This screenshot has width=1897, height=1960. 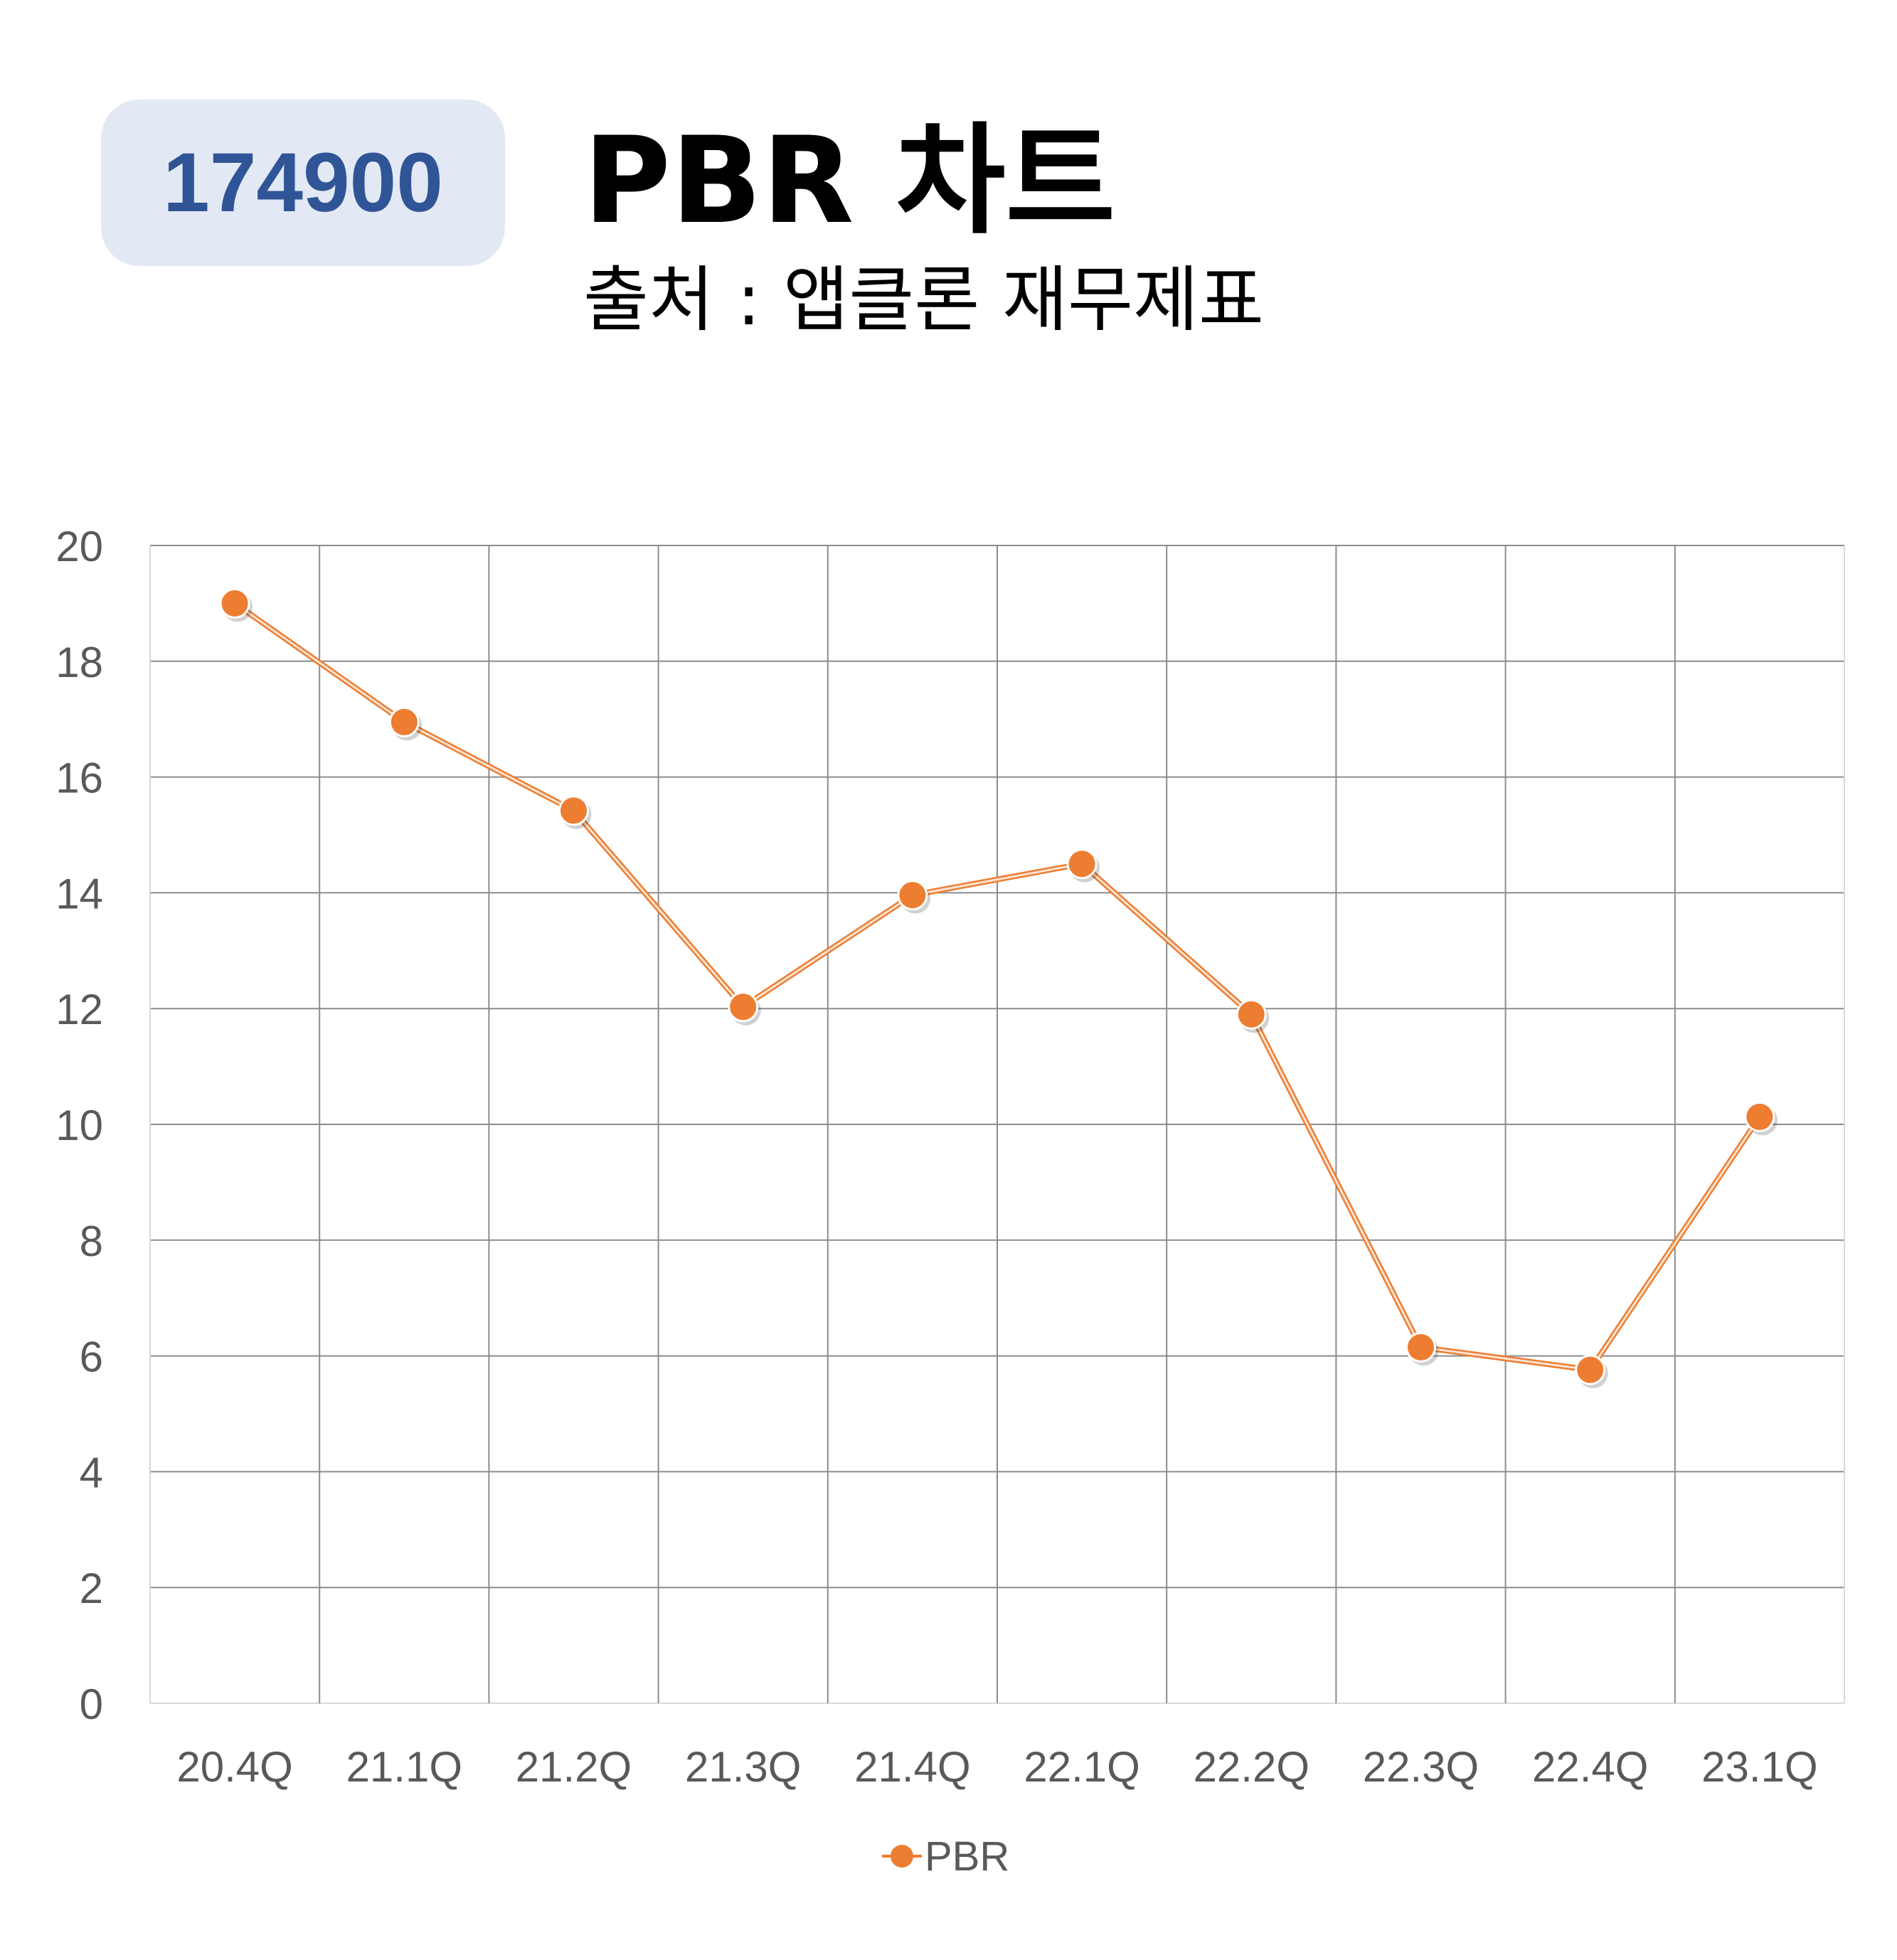 I want to click on y-tick-label: 12, so click(x=79, y=1009).